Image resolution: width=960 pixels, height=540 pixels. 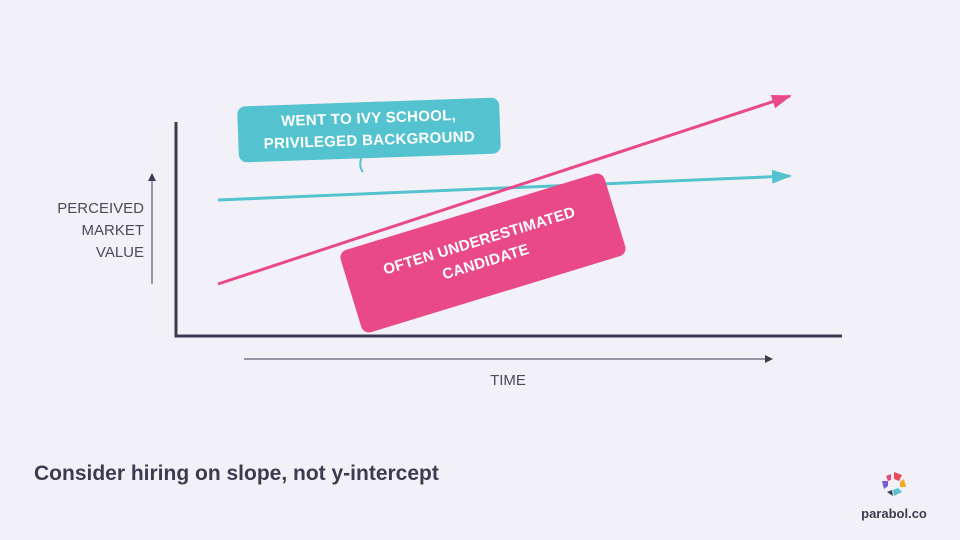 What do you see at coordinates (508, 380) in the screenshot?
I see `x-axis-label: TIME` at bounding box center [508, 380].